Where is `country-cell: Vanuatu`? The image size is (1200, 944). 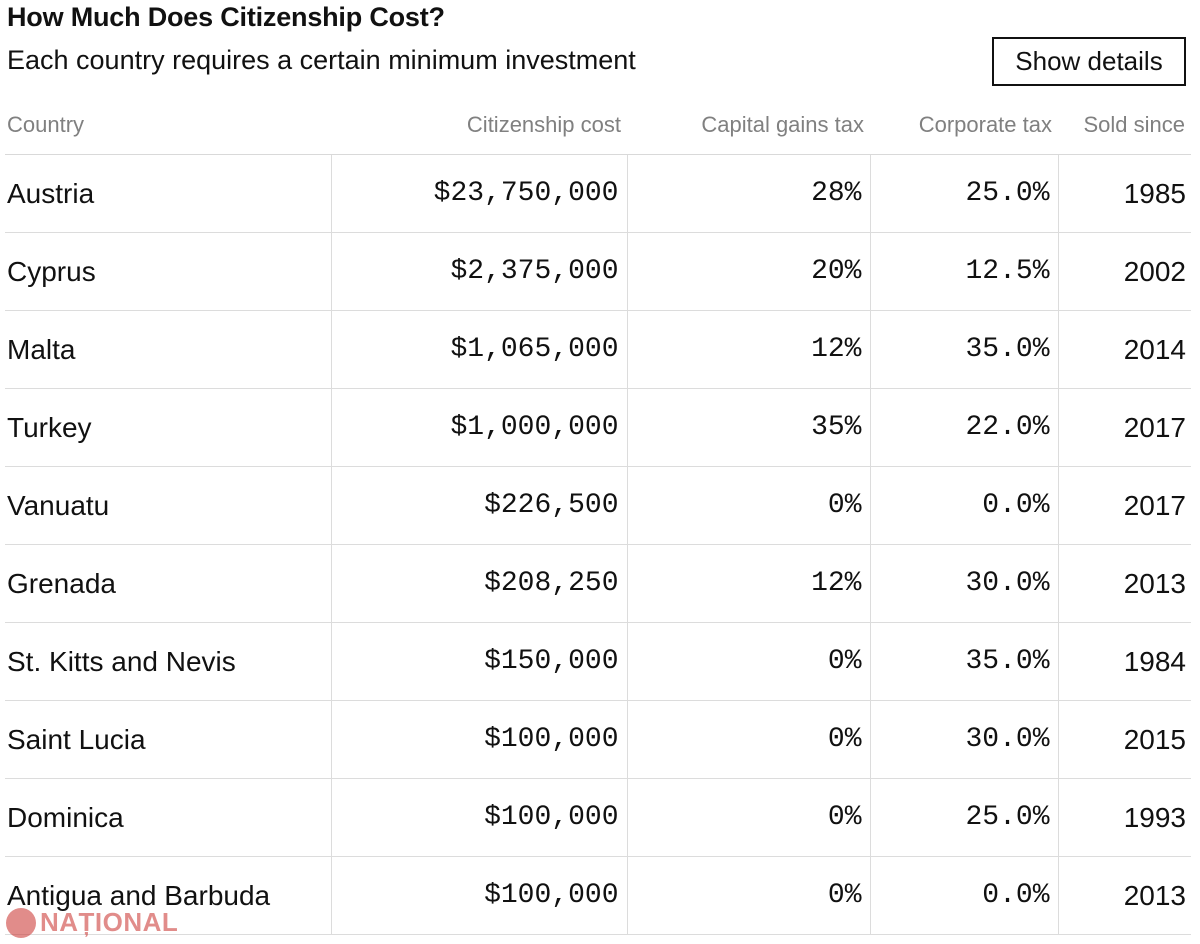 country-cell: Vanuatu is located at coordinates (168, 505).